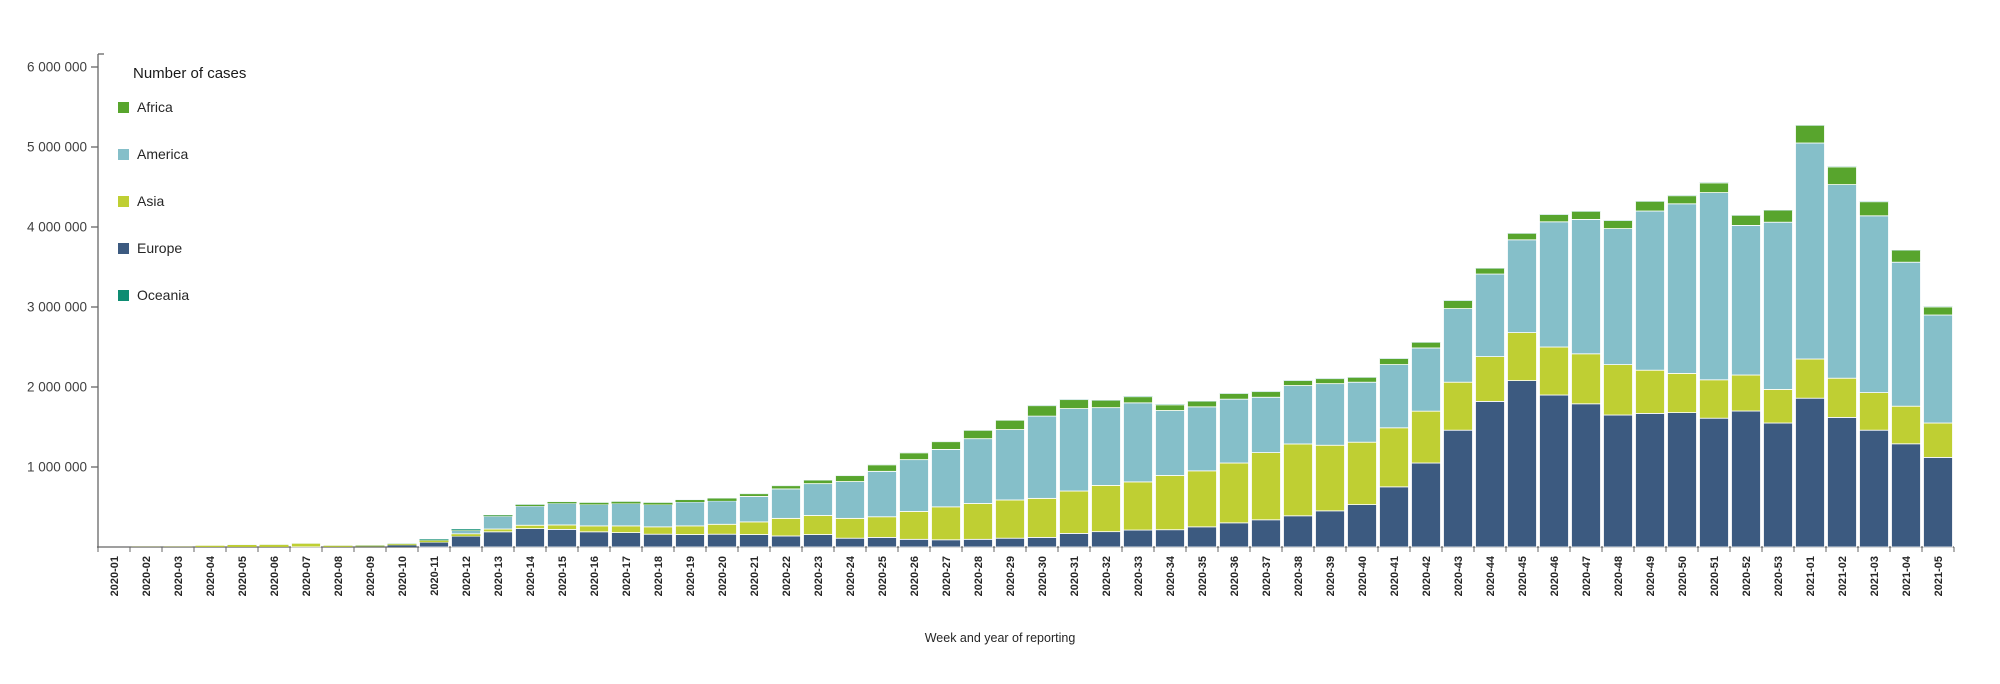 The height and width of the screenshot is (684, 2000). I want to click on x-category-label: 2020-18, so click(659, 576).